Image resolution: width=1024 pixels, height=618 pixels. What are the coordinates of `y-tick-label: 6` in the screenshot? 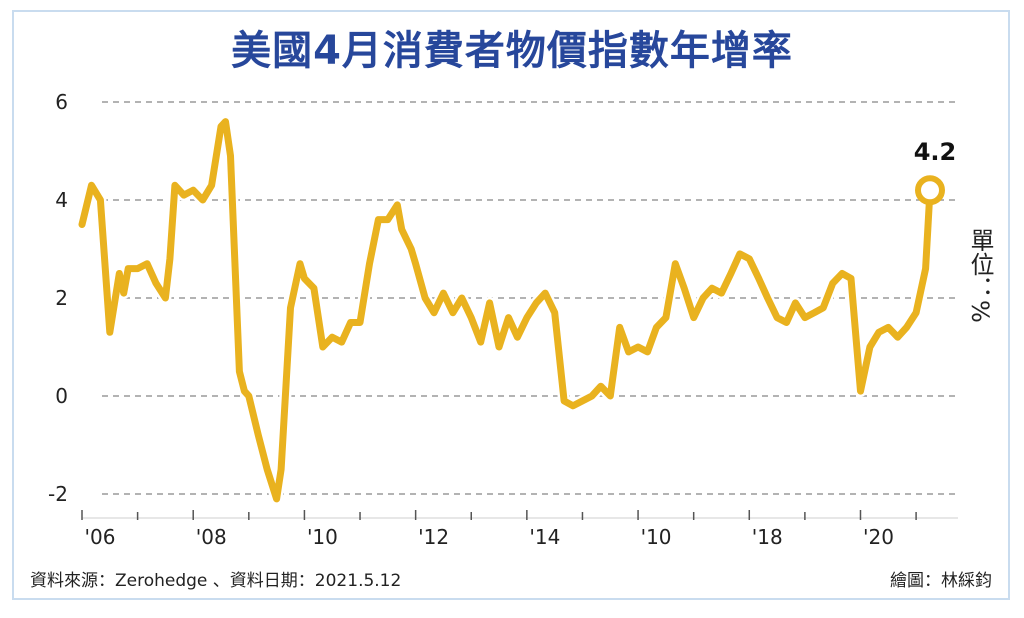 It's located at (61, 102).